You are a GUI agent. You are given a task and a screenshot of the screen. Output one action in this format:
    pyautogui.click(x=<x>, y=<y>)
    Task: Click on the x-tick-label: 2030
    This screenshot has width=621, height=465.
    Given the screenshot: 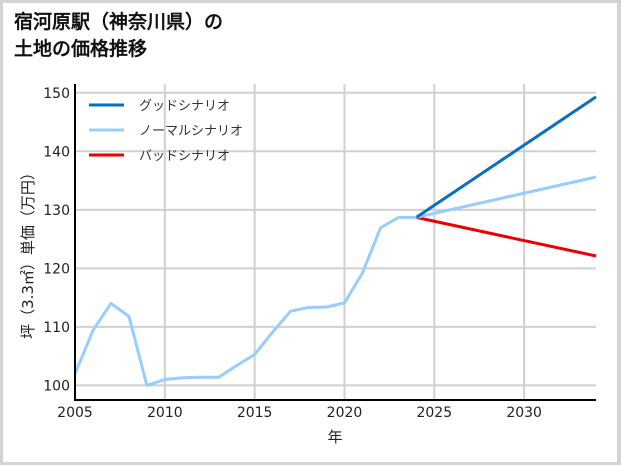 What is the action you would take?
    pyautogui.click(x=524, y=413)
    